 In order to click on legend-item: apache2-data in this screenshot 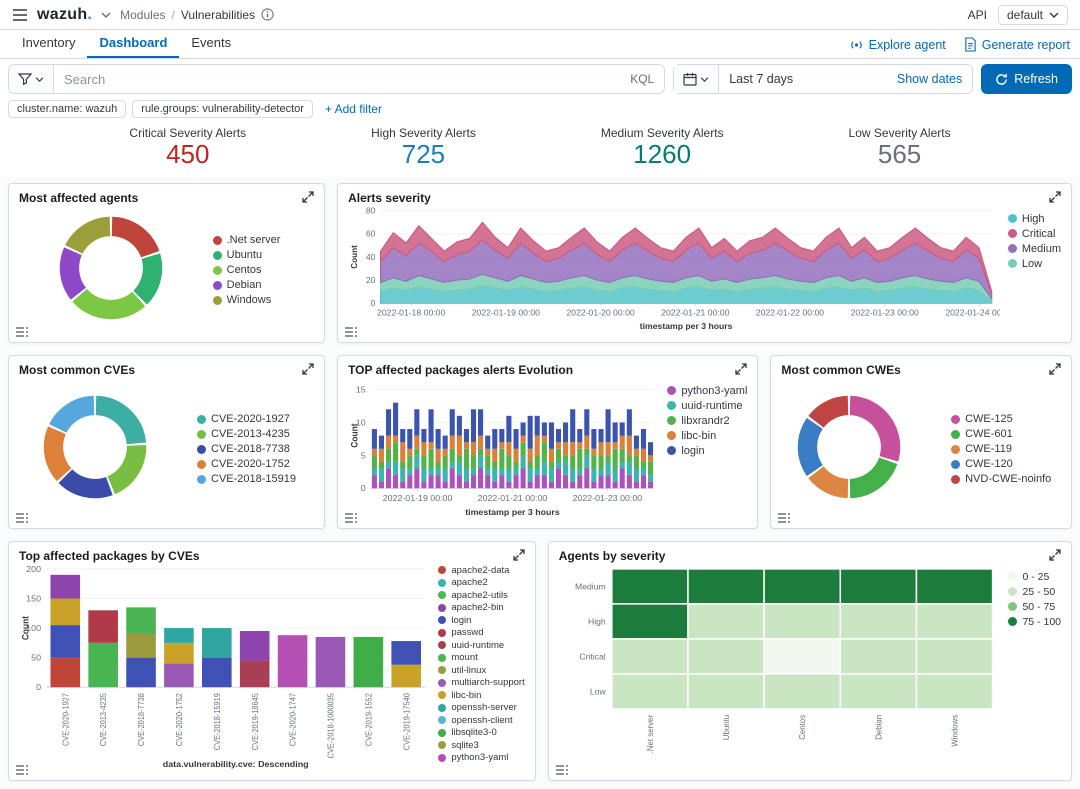, I will do `click(481, 570)`.